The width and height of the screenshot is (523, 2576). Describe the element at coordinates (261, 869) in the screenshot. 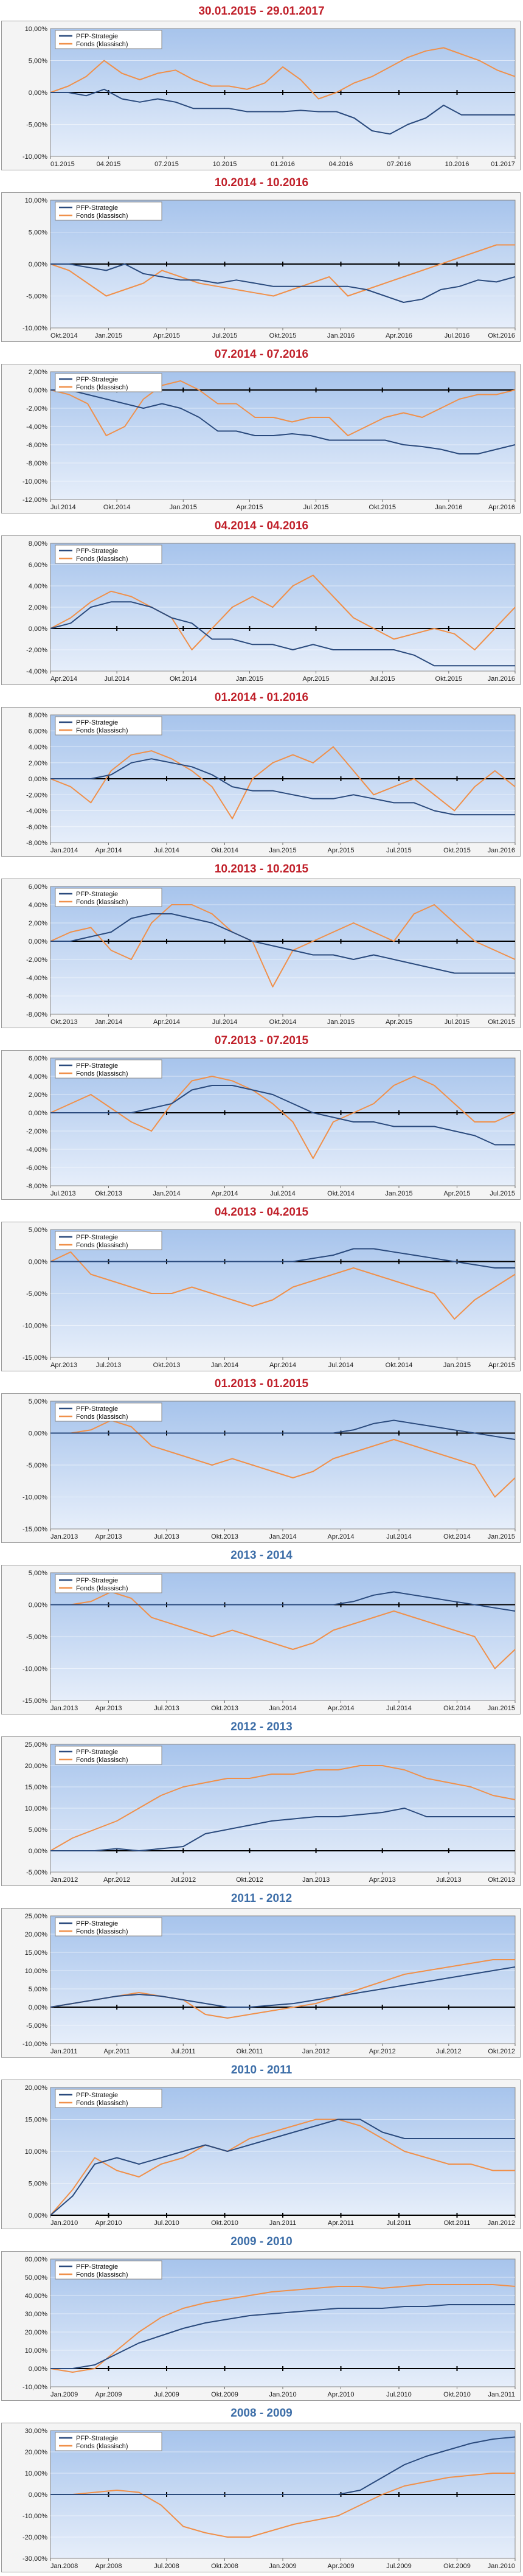

I see `chart-title: 10.2013 - 10.2015` at that location.